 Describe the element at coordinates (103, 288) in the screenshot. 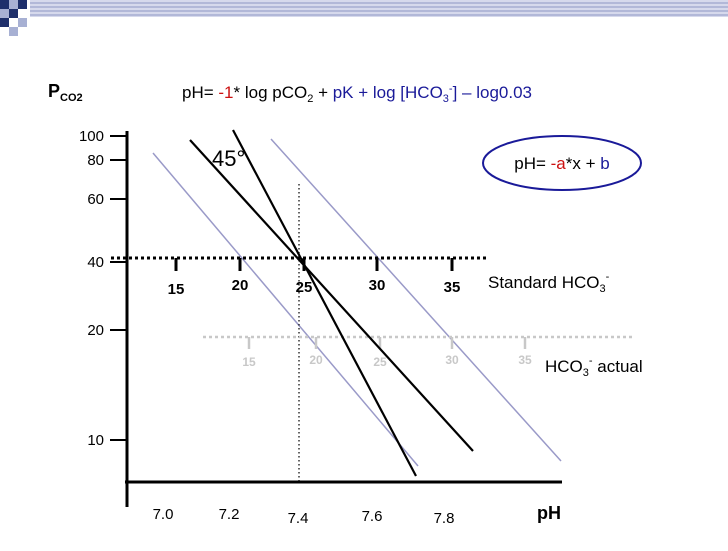

I see `y-ticks: 100 80 60 40 20 10` at that location.